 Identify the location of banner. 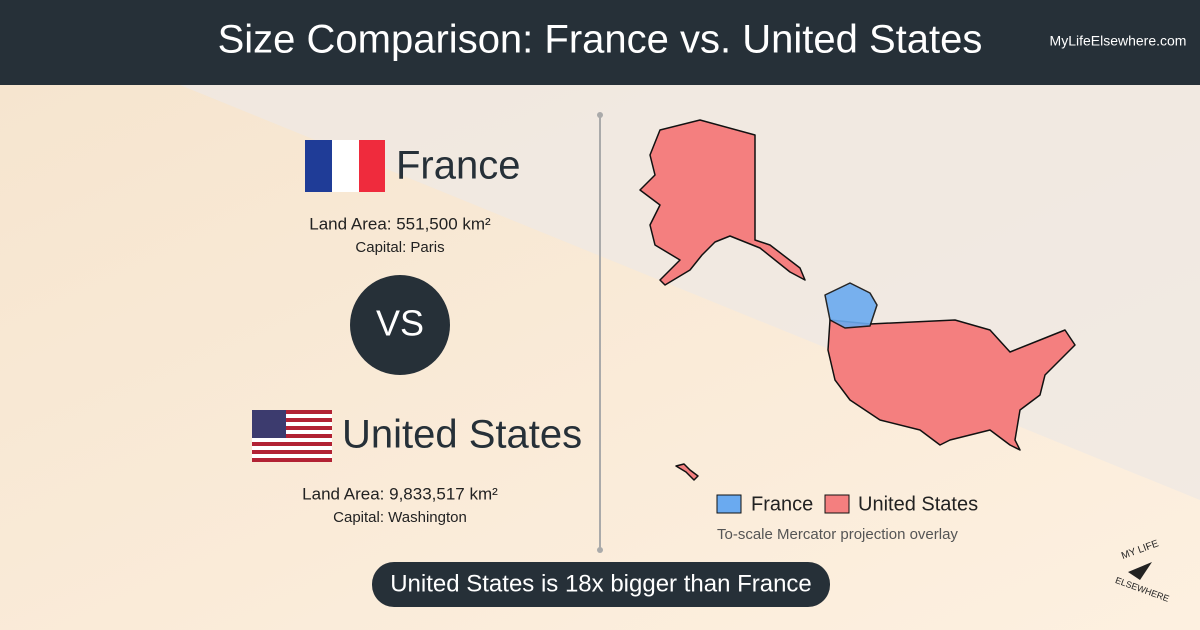
(601, 584).